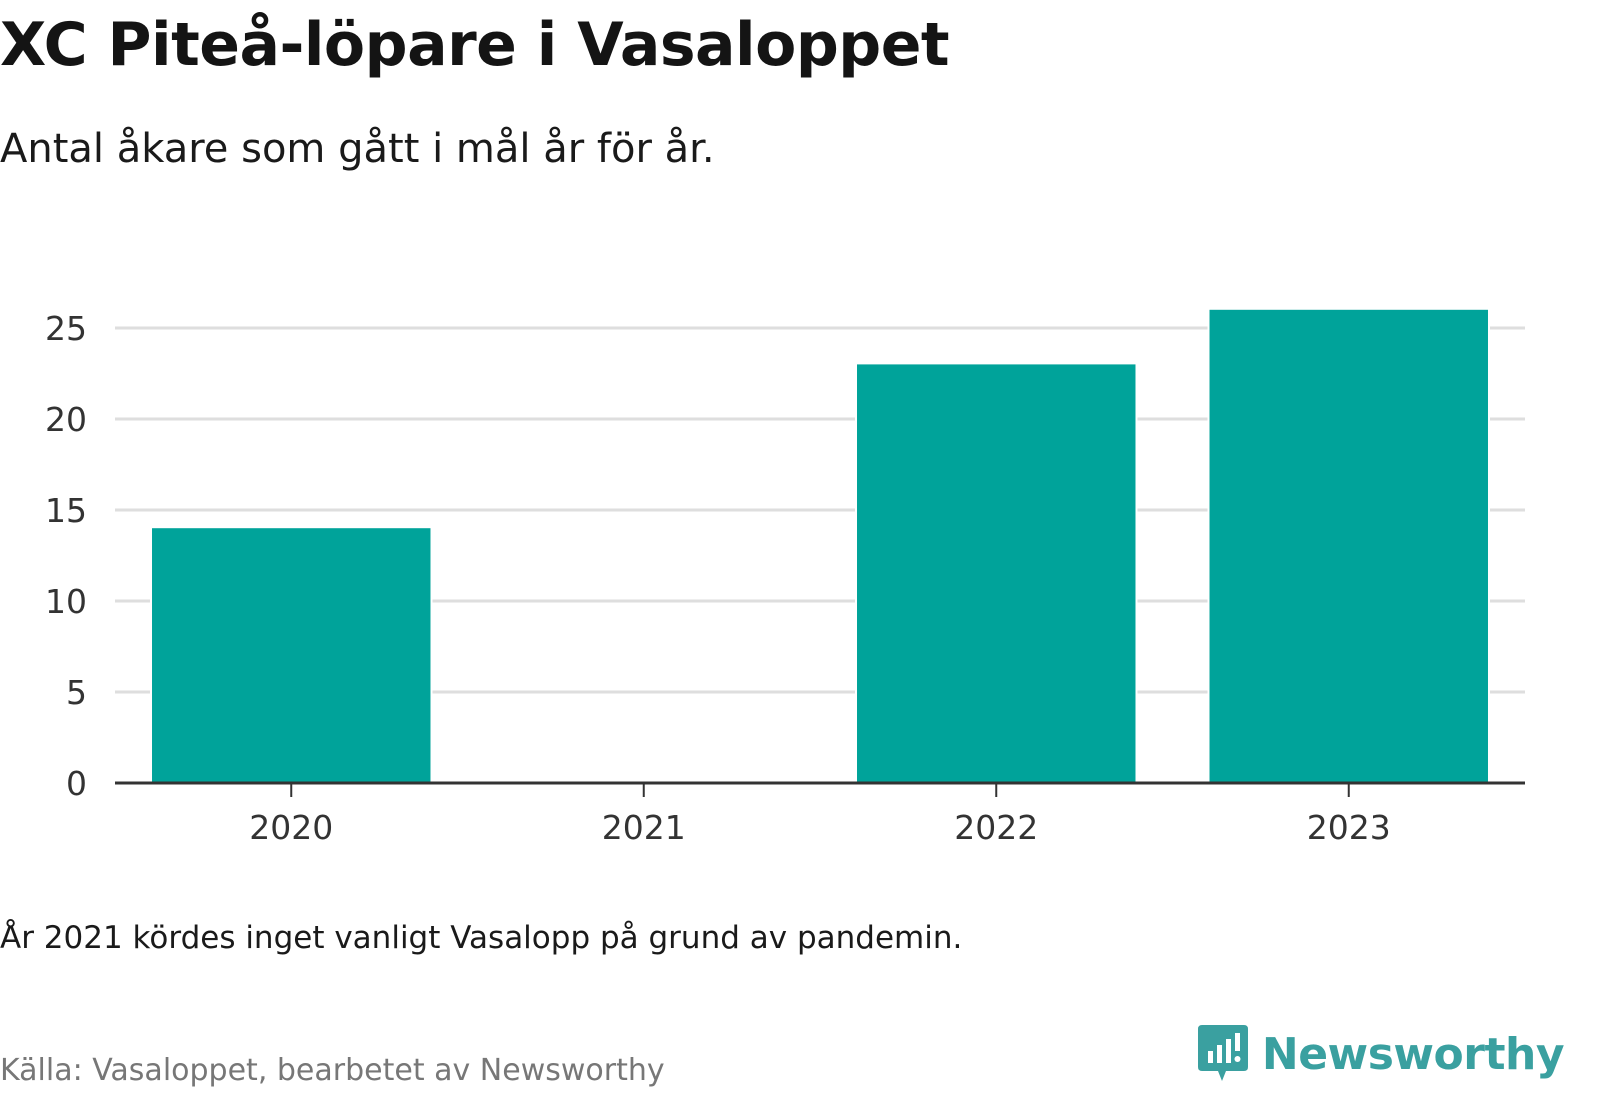 This screenshot has height=1100, width=1600. What do you see at coordinates (644, 827) in the screenshot?
I see `x-tick-label: 2021` at bounding box center [644, 827].